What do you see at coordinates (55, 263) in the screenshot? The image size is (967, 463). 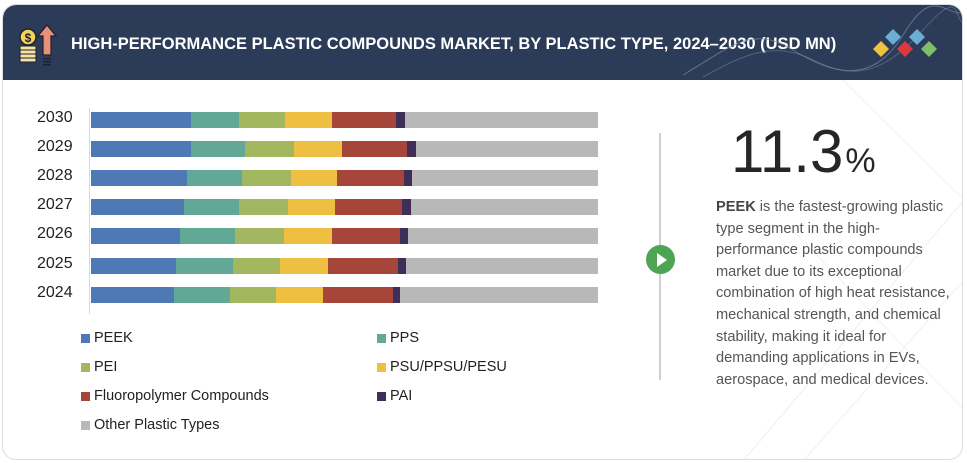 I see `y-axis-tick-label: 2025` at bounding box center [55, 263].